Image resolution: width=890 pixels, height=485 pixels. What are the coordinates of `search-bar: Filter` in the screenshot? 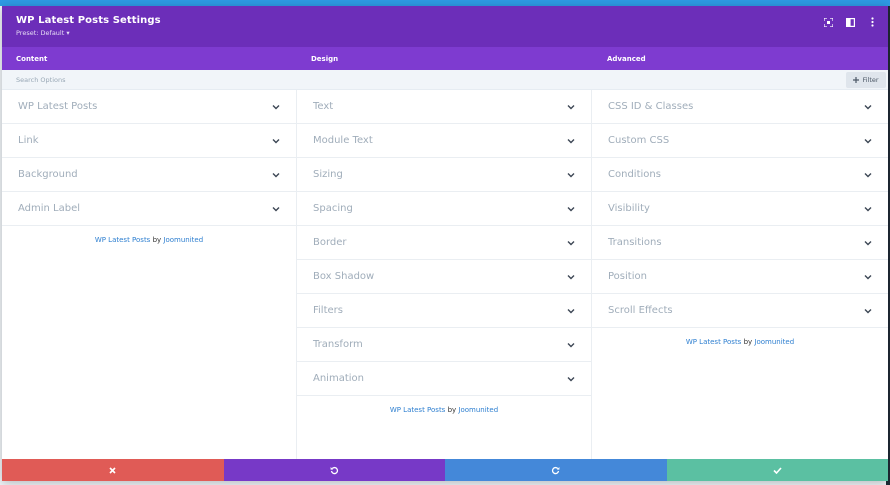 It's located at (445, 80).